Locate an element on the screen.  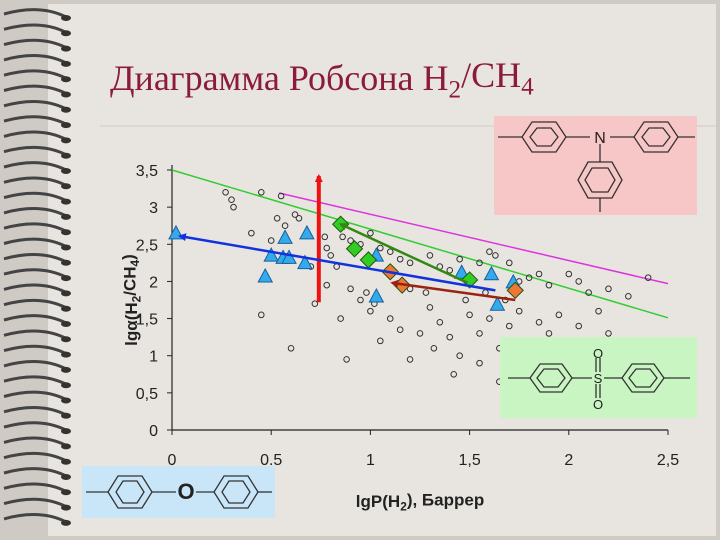
y-tick-label: 0,5 is located at coordinates (147, 394).